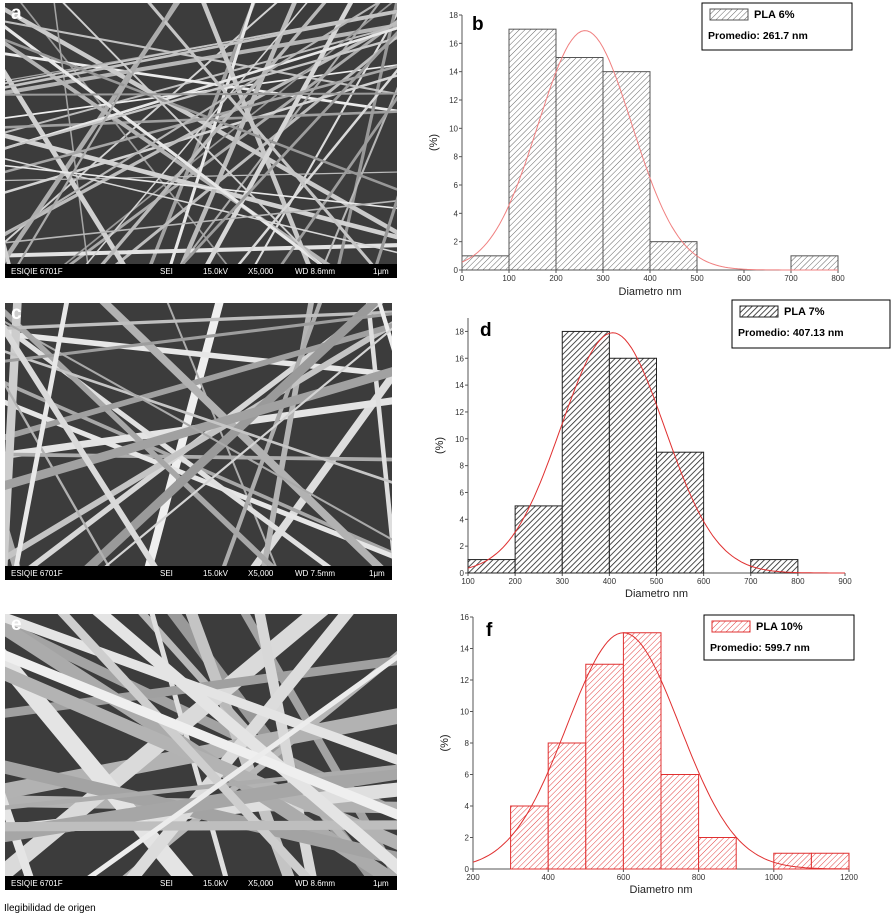 This screenshot has width=894, height=917. I want to click on panel-letter: a, so click(16, 13).